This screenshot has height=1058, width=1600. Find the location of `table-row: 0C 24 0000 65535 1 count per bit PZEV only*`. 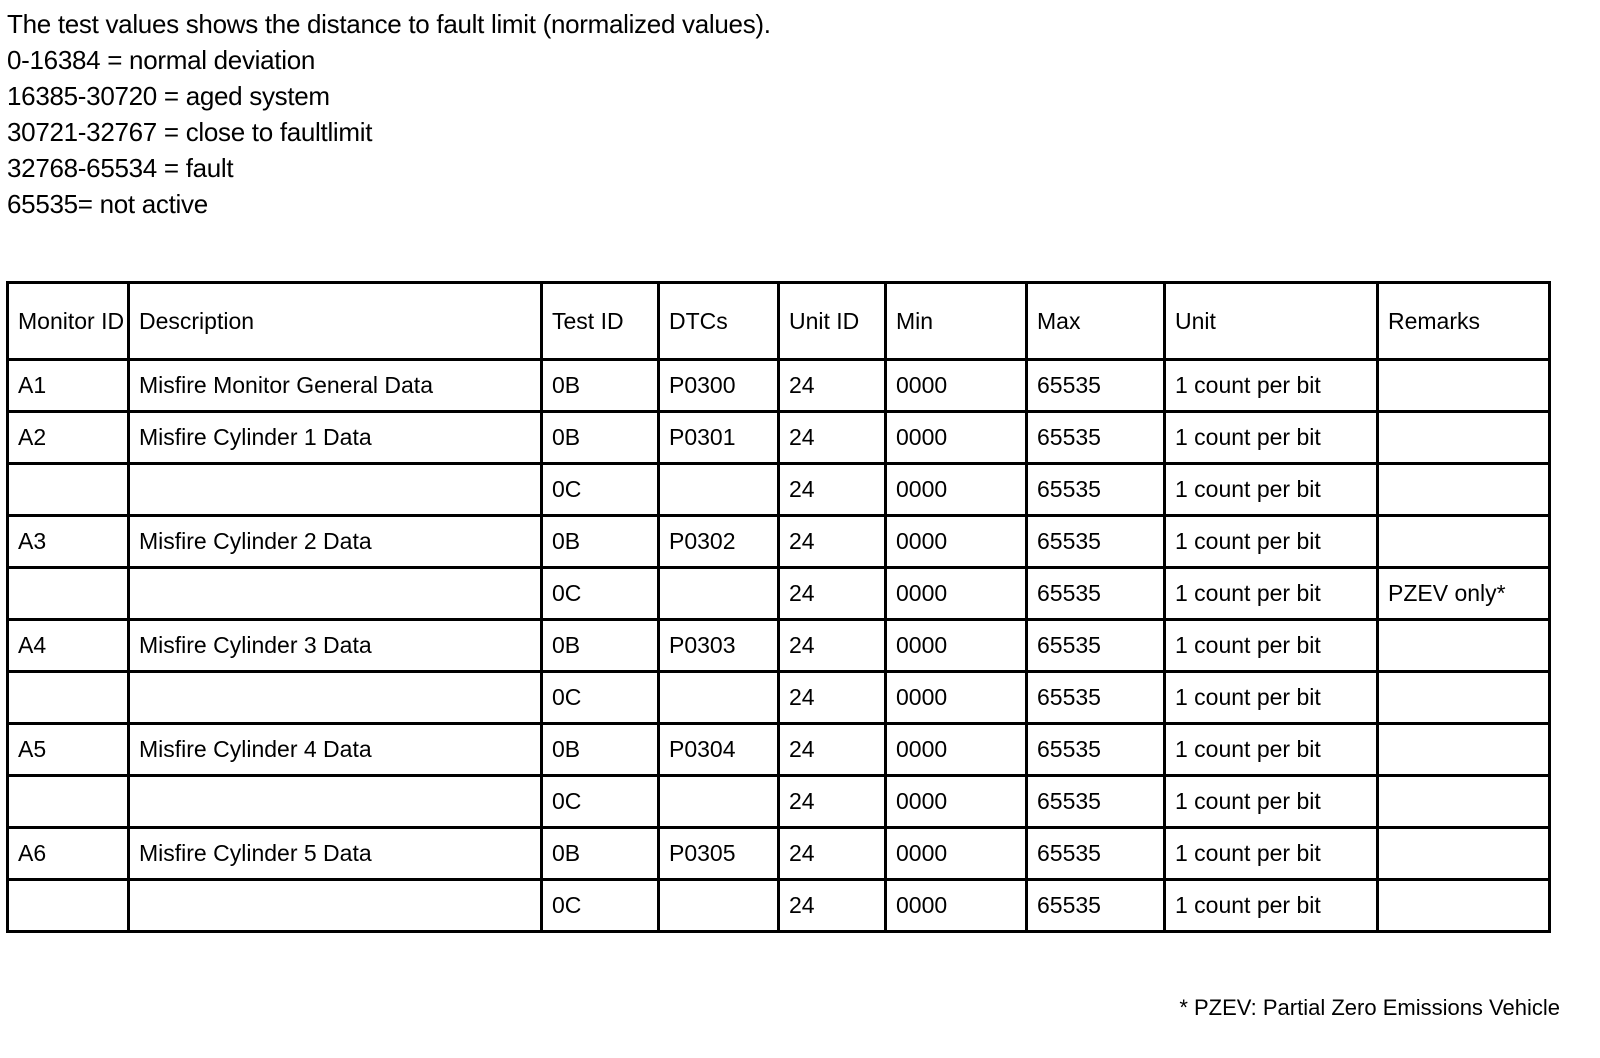

table-row: 0C 24 0000 65535 1 count per bit PZEV only* is located at coordinates (778, 593).